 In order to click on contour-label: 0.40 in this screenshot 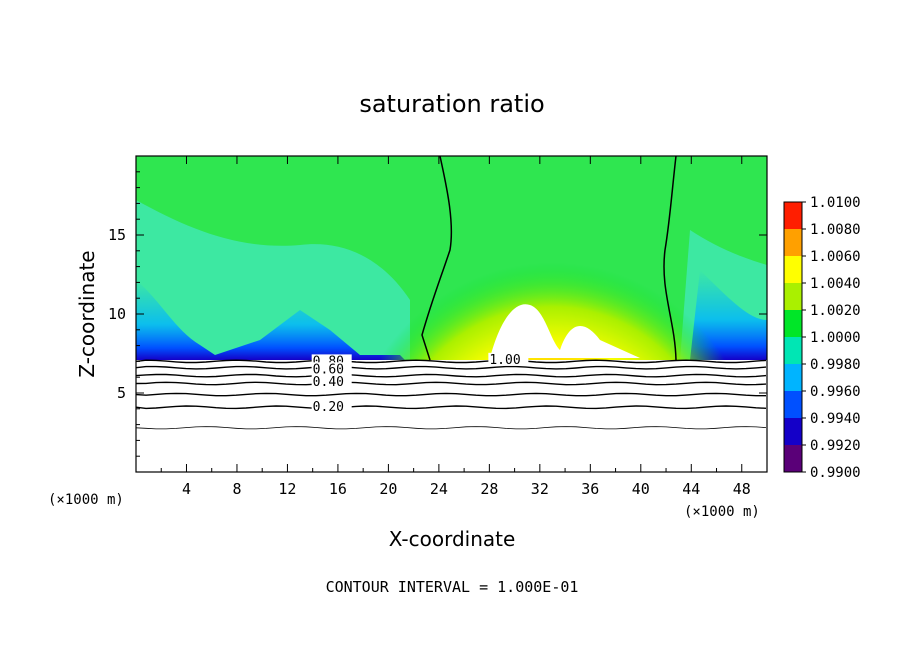, I will do `click(328, 382)`.